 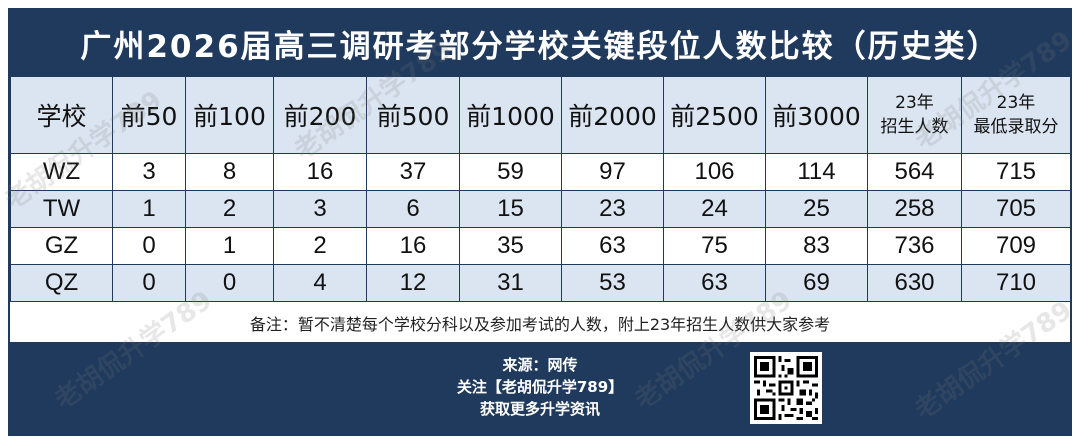 I want to click on table-cell: 23, so click(x=612, y=209).